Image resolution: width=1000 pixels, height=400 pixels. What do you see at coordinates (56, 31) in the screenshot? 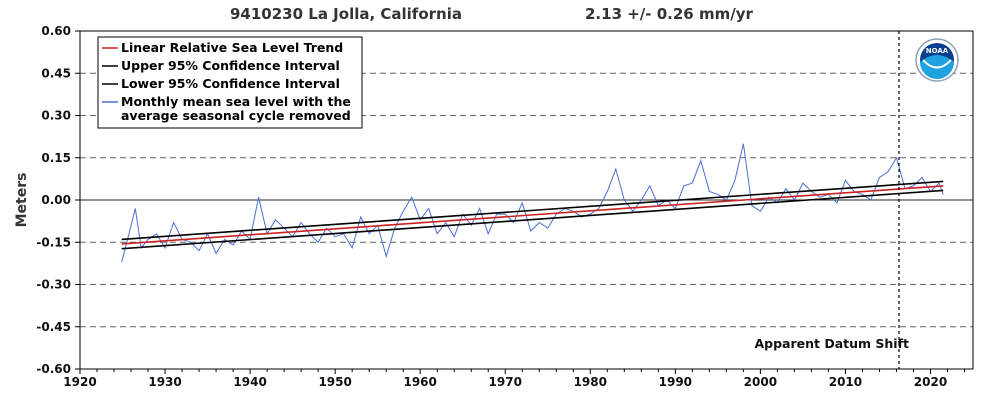
I see `y-tick-label: 0.60` at bounding box center [56, 31].